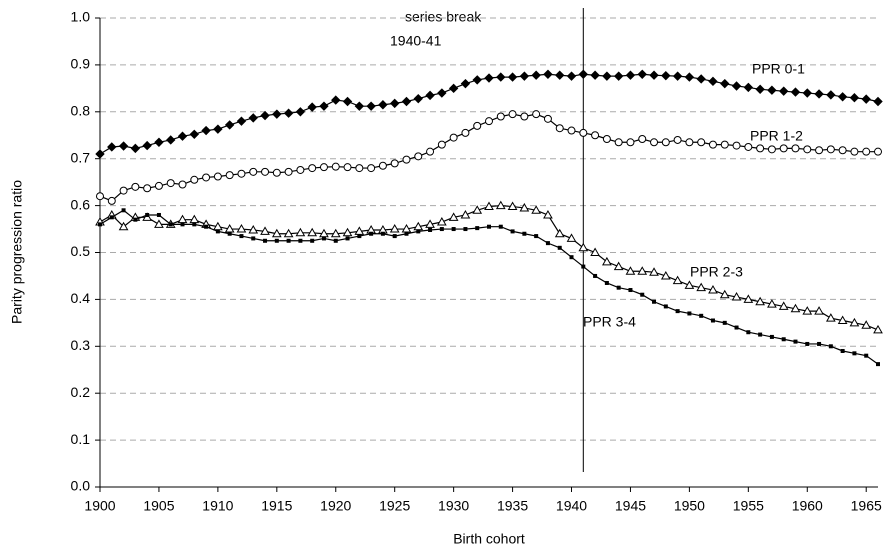 The height and width of the screenshot is (549, 889). What do you see at coordinates (81, 439) in the screenshot?
I see `y-tick-label: 0.1` at bounding box center [81, 439].